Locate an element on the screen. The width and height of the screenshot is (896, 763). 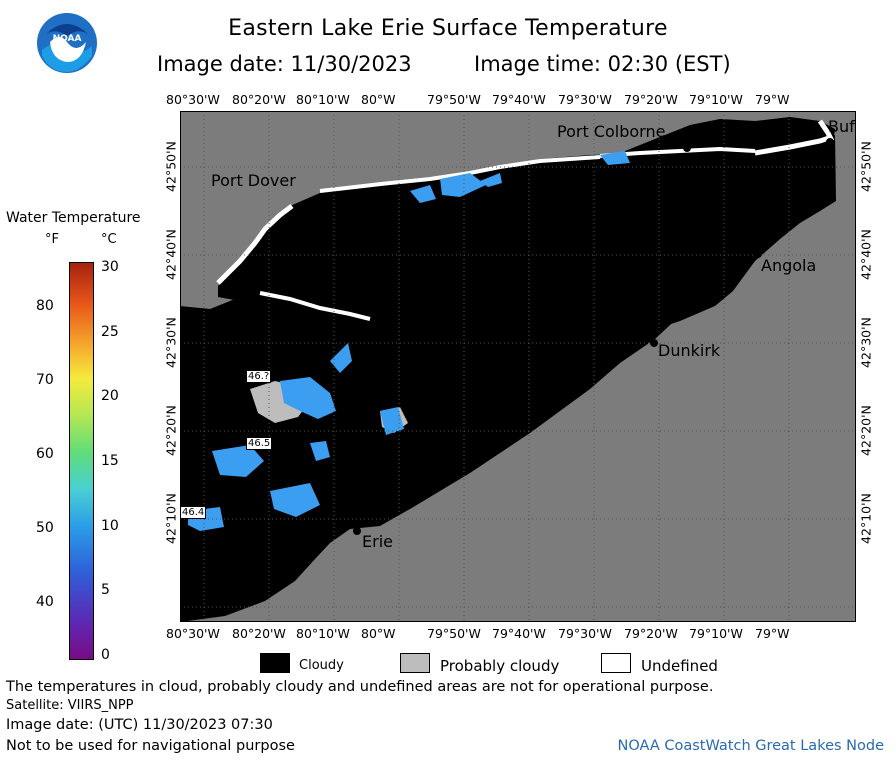
image-date: Image date: 11/30/2023 is located at coordinates (284, 64).